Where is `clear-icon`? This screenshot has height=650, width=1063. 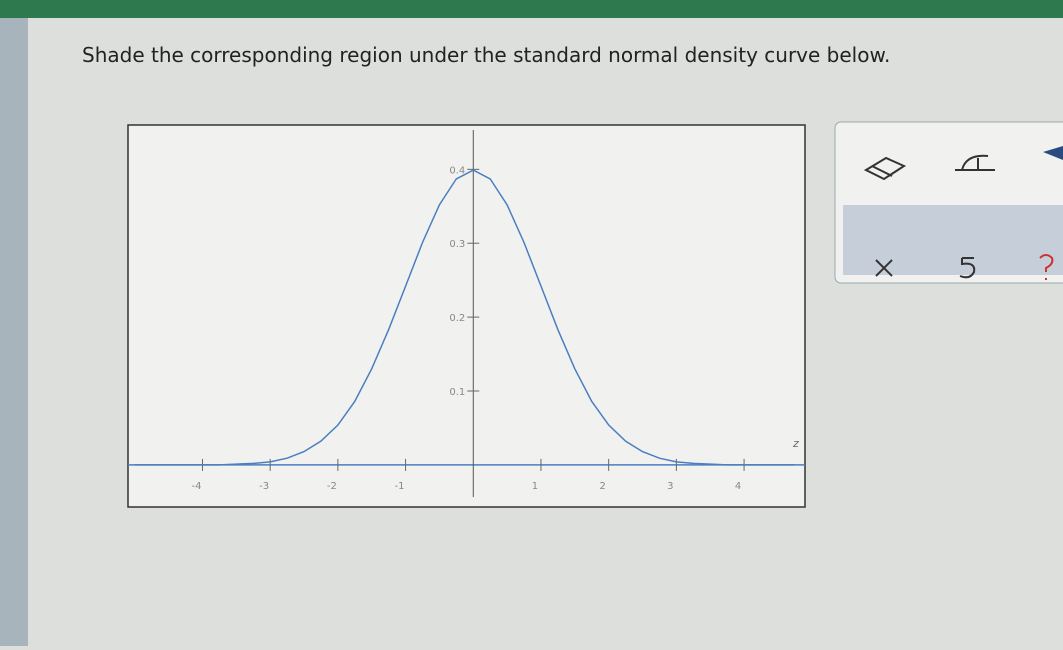 clear-icon is located at coordinates (884, 268).